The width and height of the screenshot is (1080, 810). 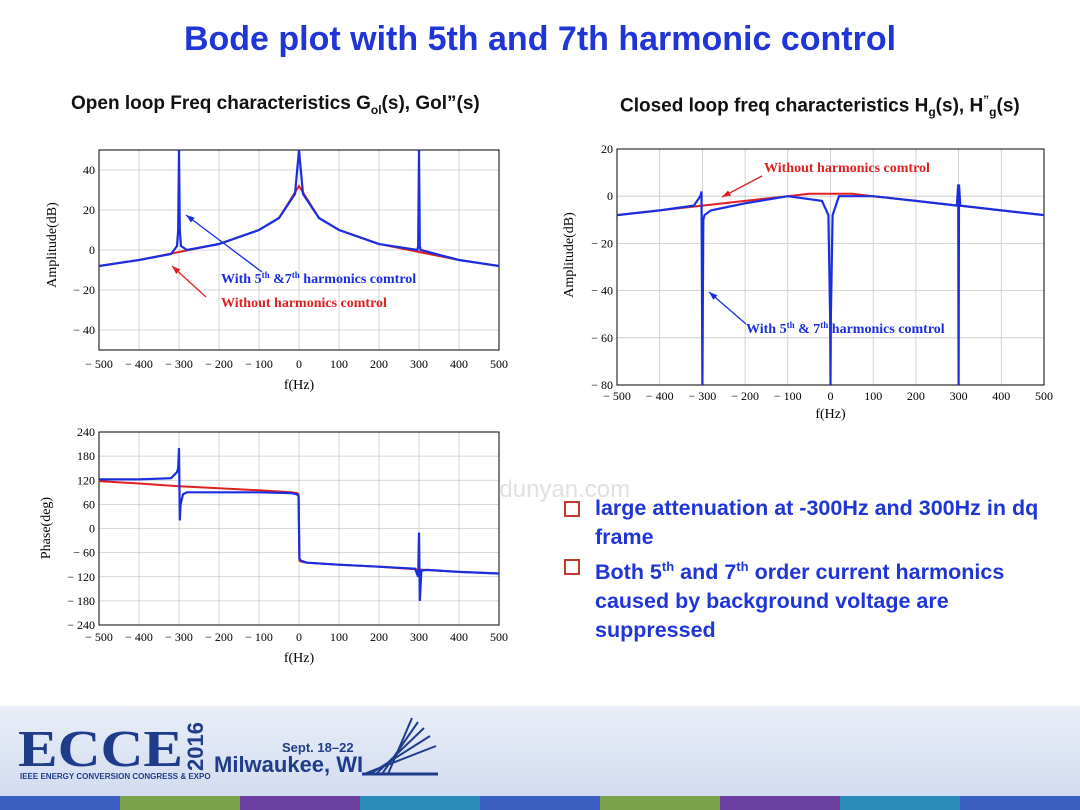 What do you see at coordinates (241, 279) in the screenshot?
I see `annotation-text: With 5` at bounding box center [241, 279].